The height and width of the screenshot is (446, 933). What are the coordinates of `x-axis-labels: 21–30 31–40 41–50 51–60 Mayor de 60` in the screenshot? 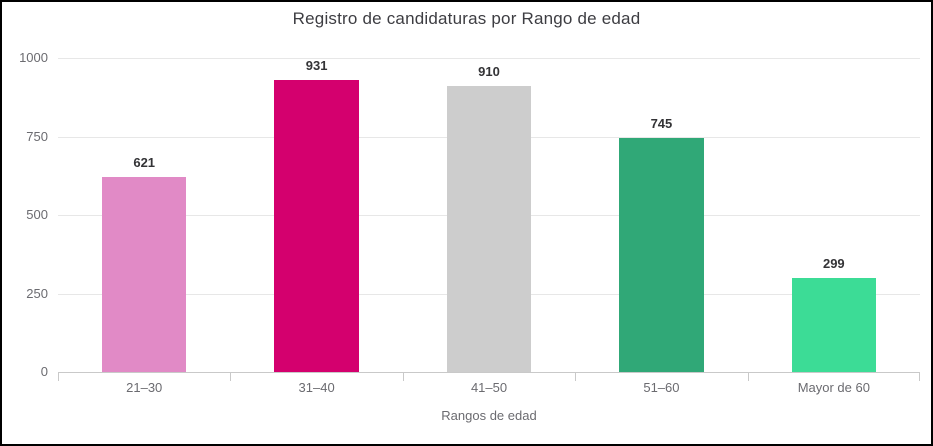 It's located at (489, 387).